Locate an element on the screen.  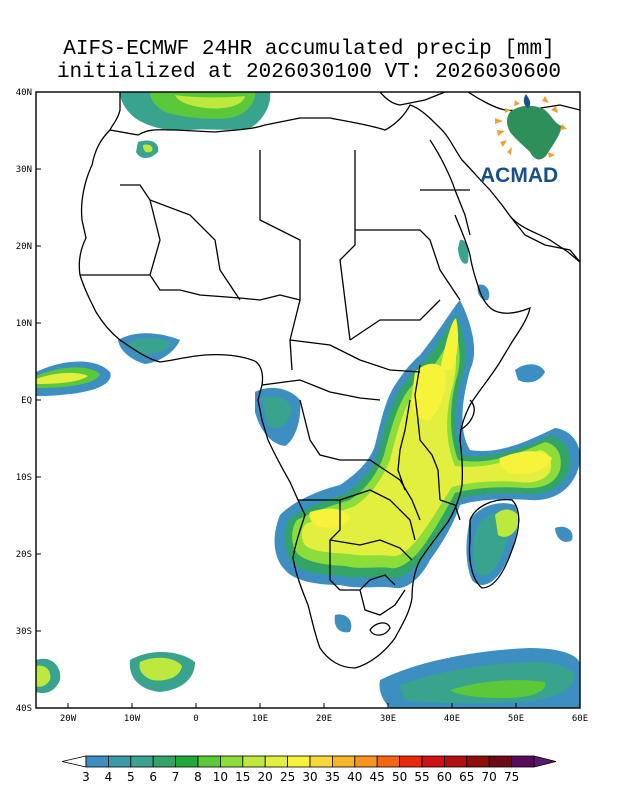
y-tick-label: 30S is located at coordinates (24, 632).